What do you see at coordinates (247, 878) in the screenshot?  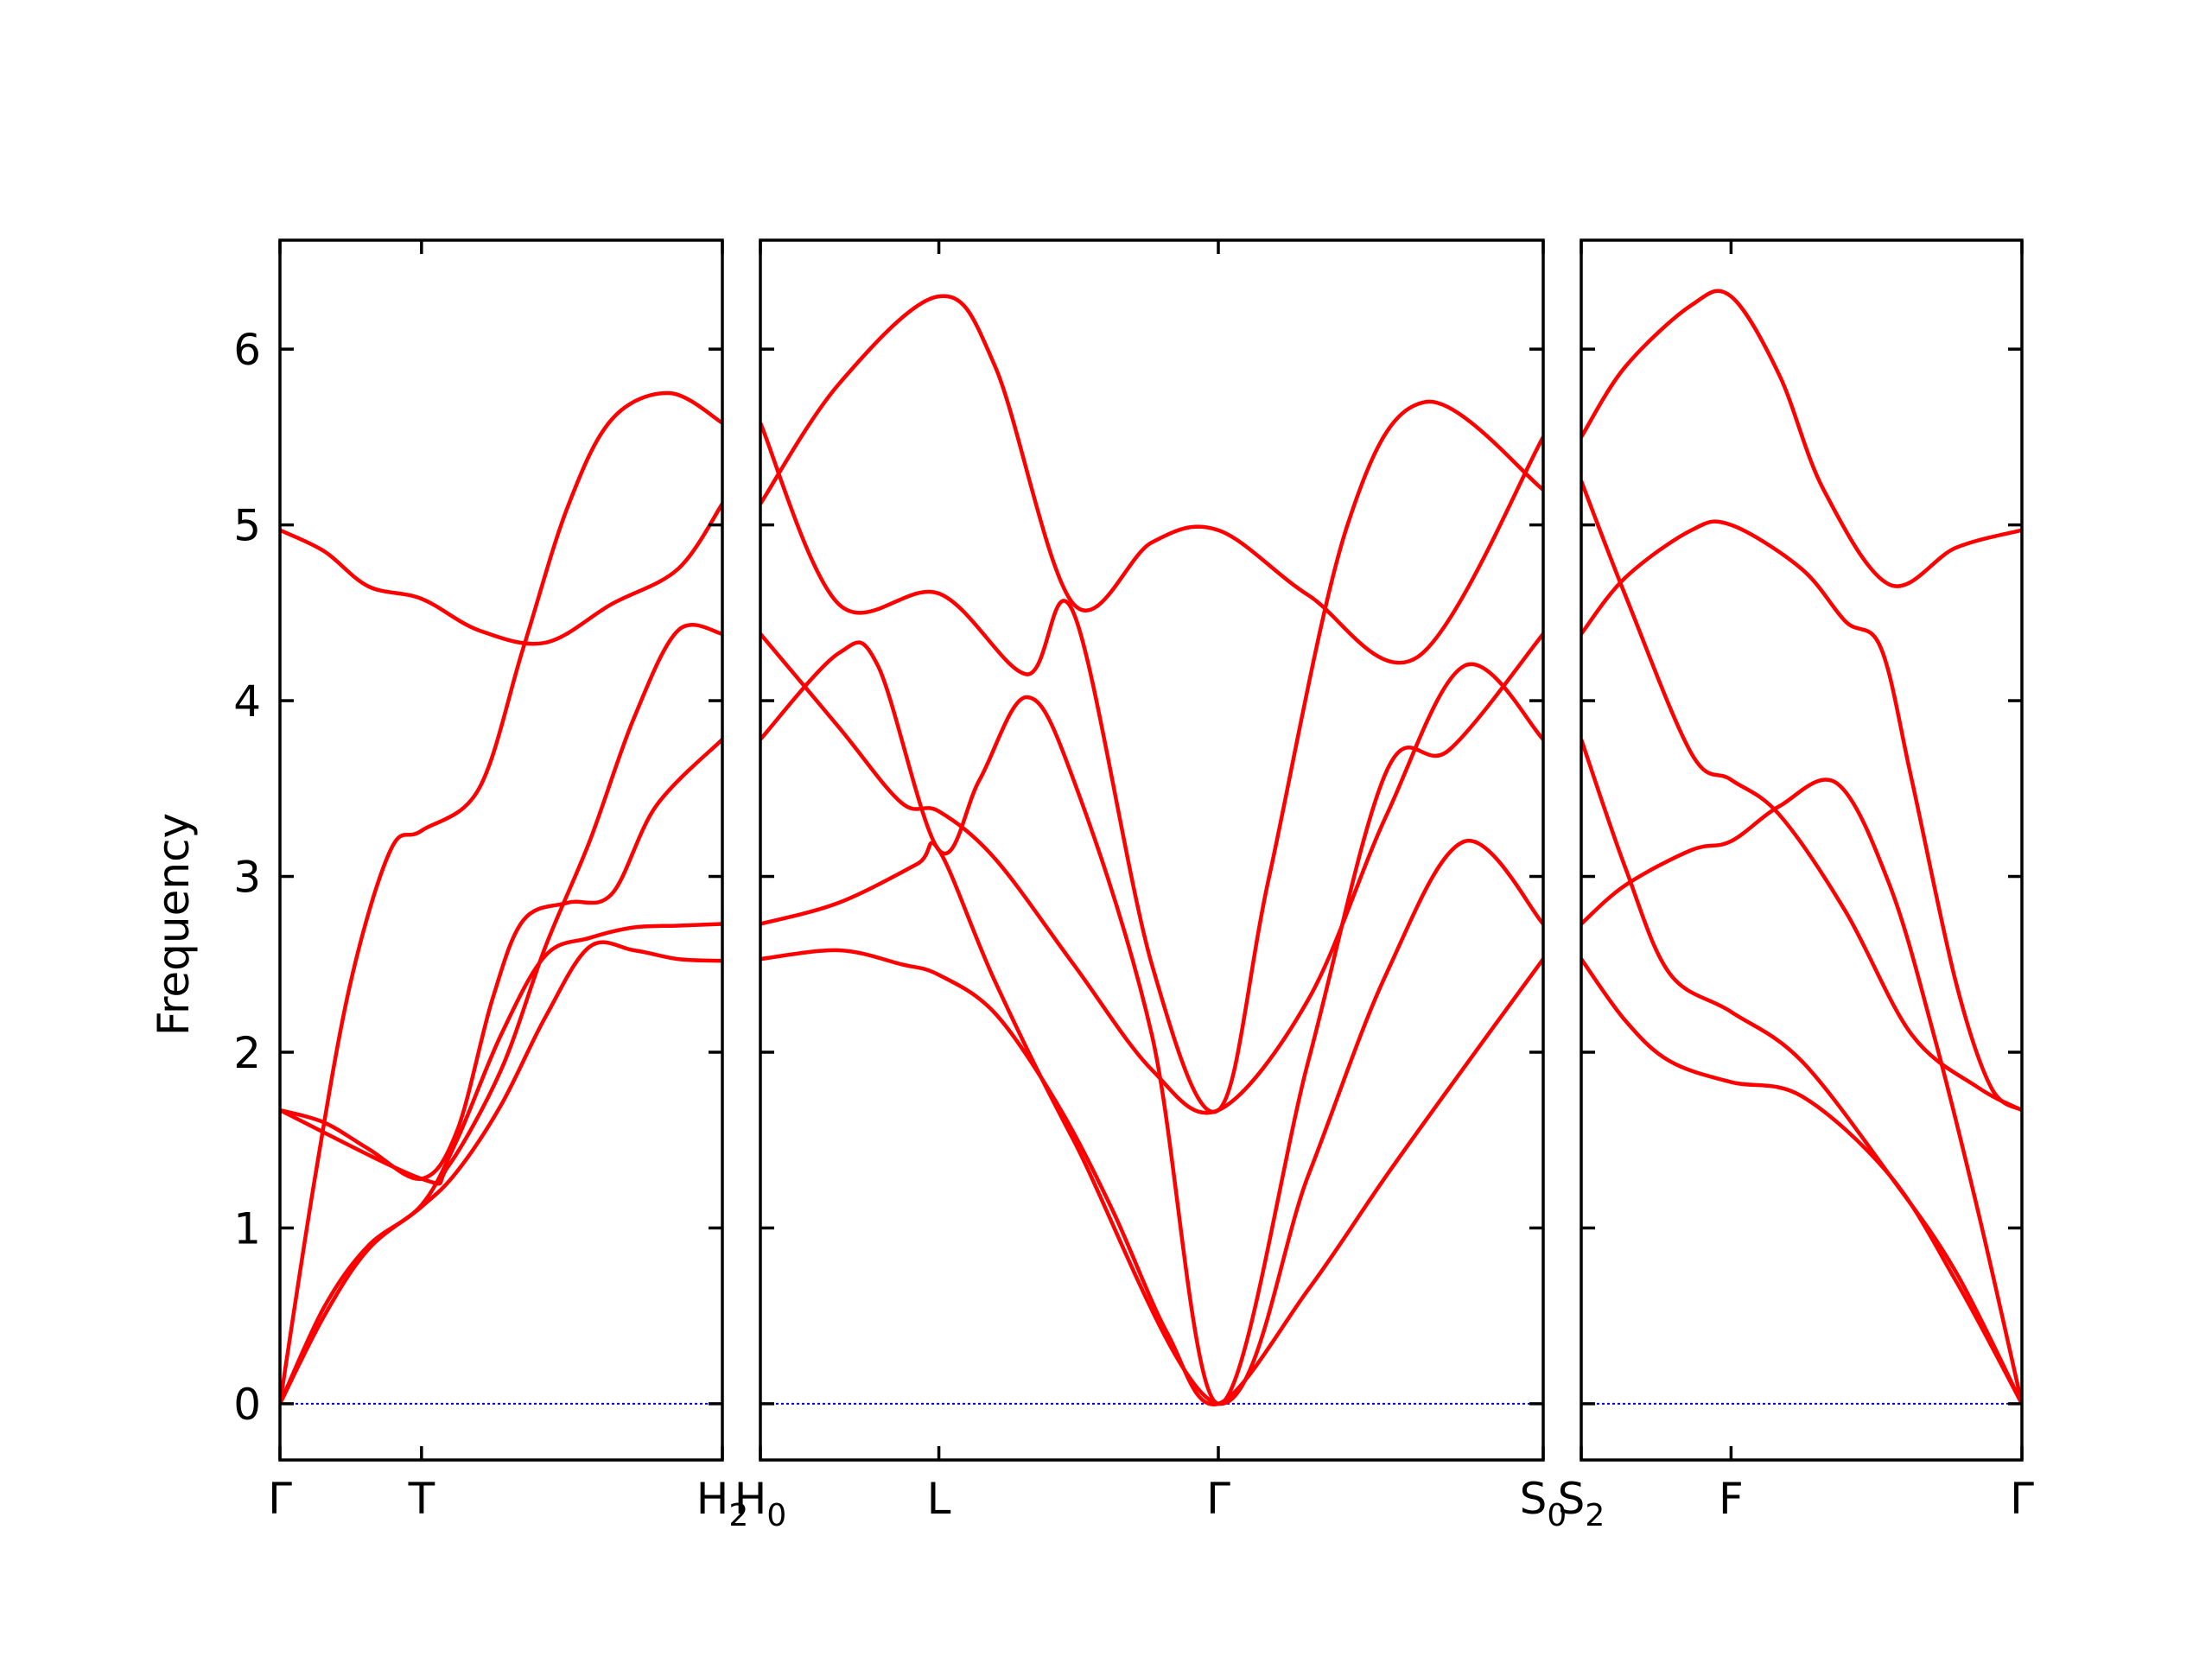 I see `y-tick-label: 3` at bounding box center [247, 878].